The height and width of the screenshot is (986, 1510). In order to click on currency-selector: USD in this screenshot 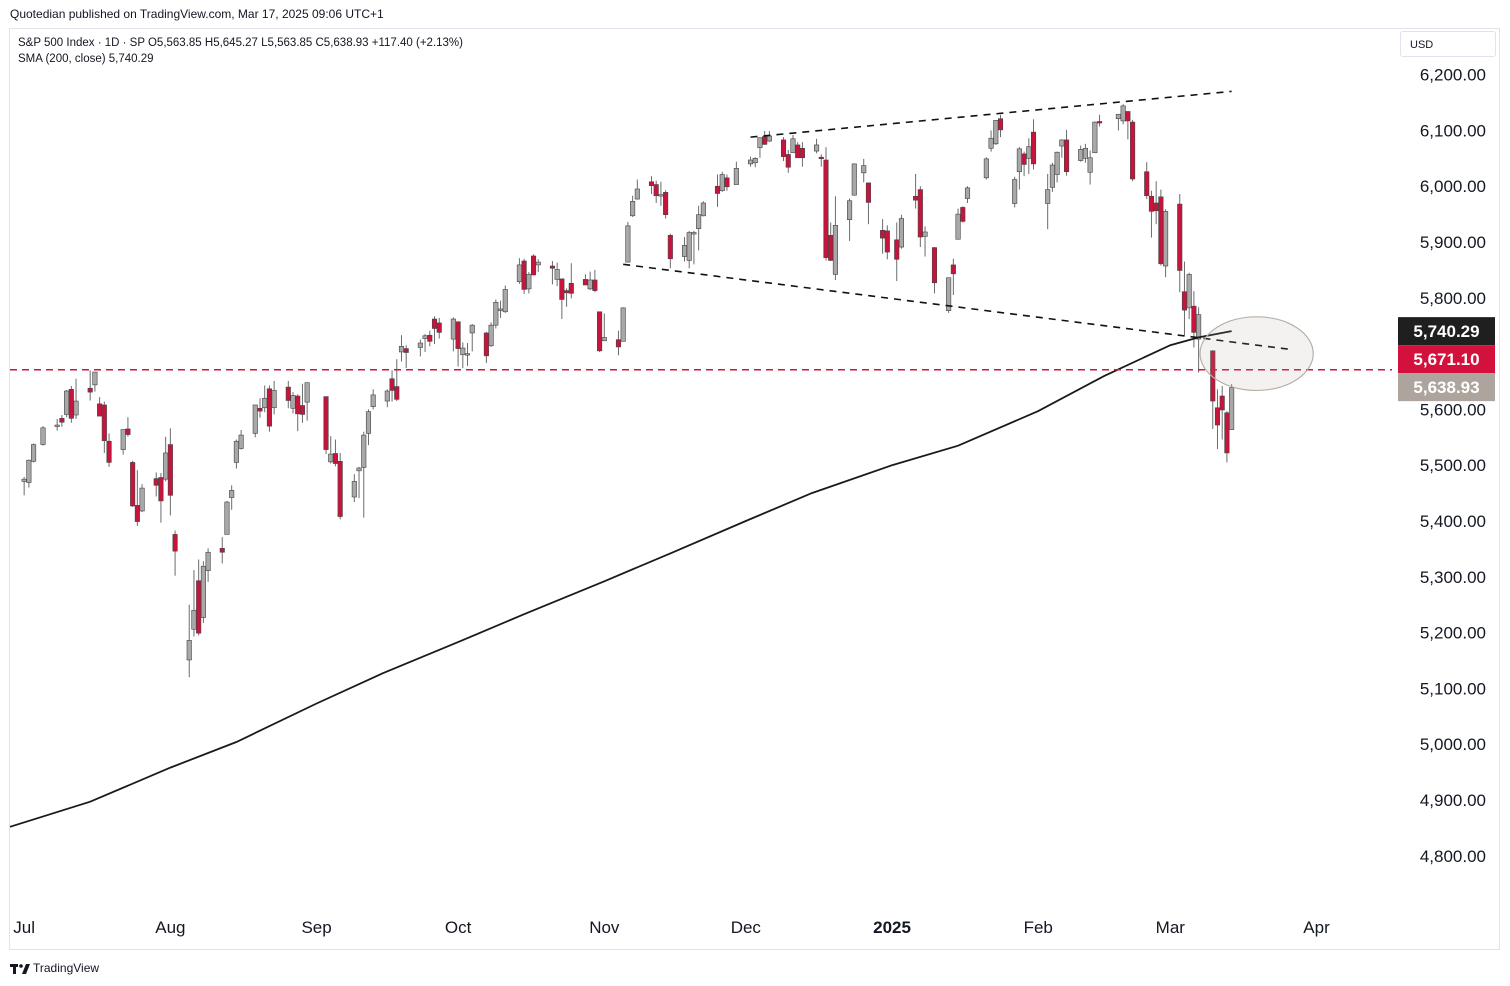, I will do `click(1448, 44)`.